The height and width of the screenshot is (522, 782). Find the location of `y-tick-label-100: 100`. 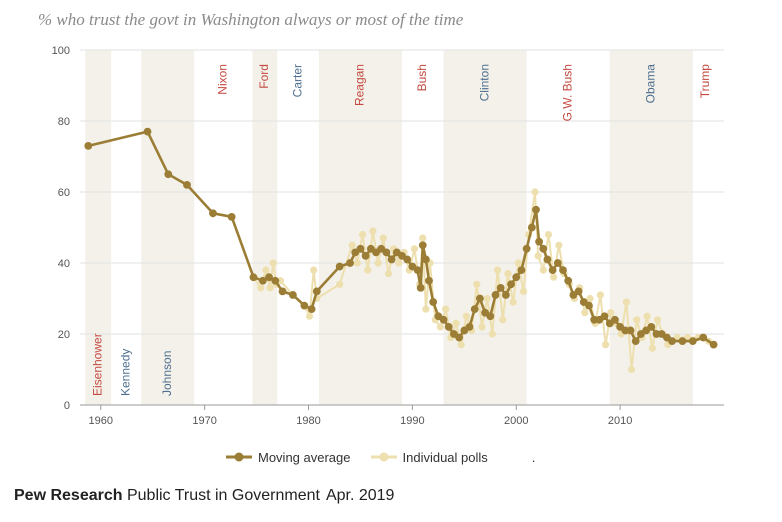

y-tick-label-100: 100 is located at coordinates (61, 51).